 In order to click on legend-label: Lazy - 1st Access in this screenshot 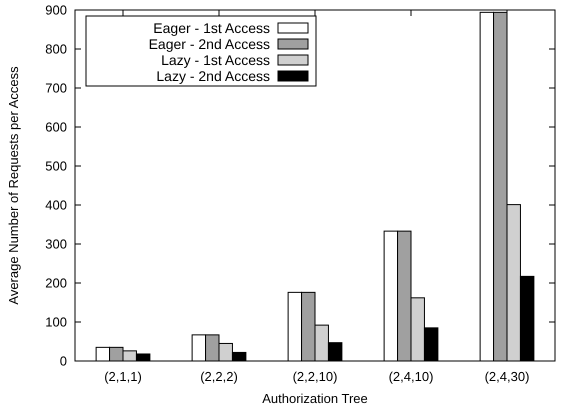, I will do `click(215, 60)`.